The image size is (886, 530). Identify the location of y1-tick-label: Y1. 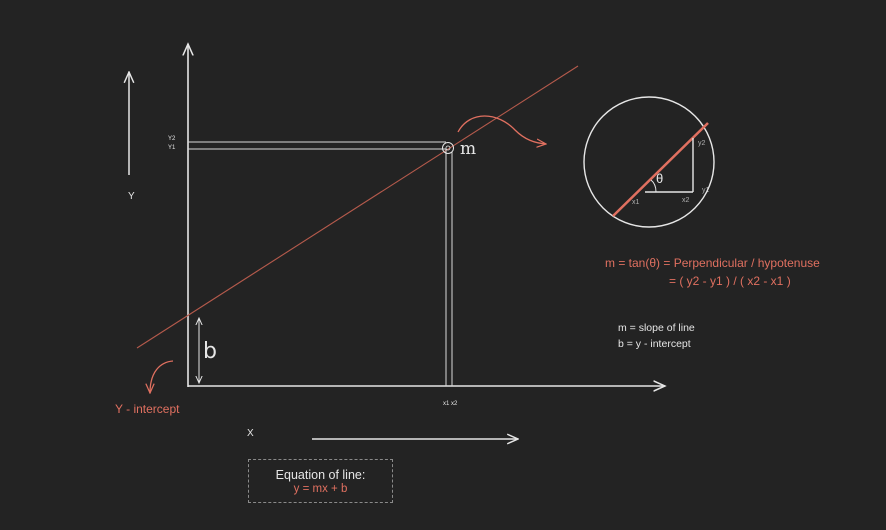
(172, 148).